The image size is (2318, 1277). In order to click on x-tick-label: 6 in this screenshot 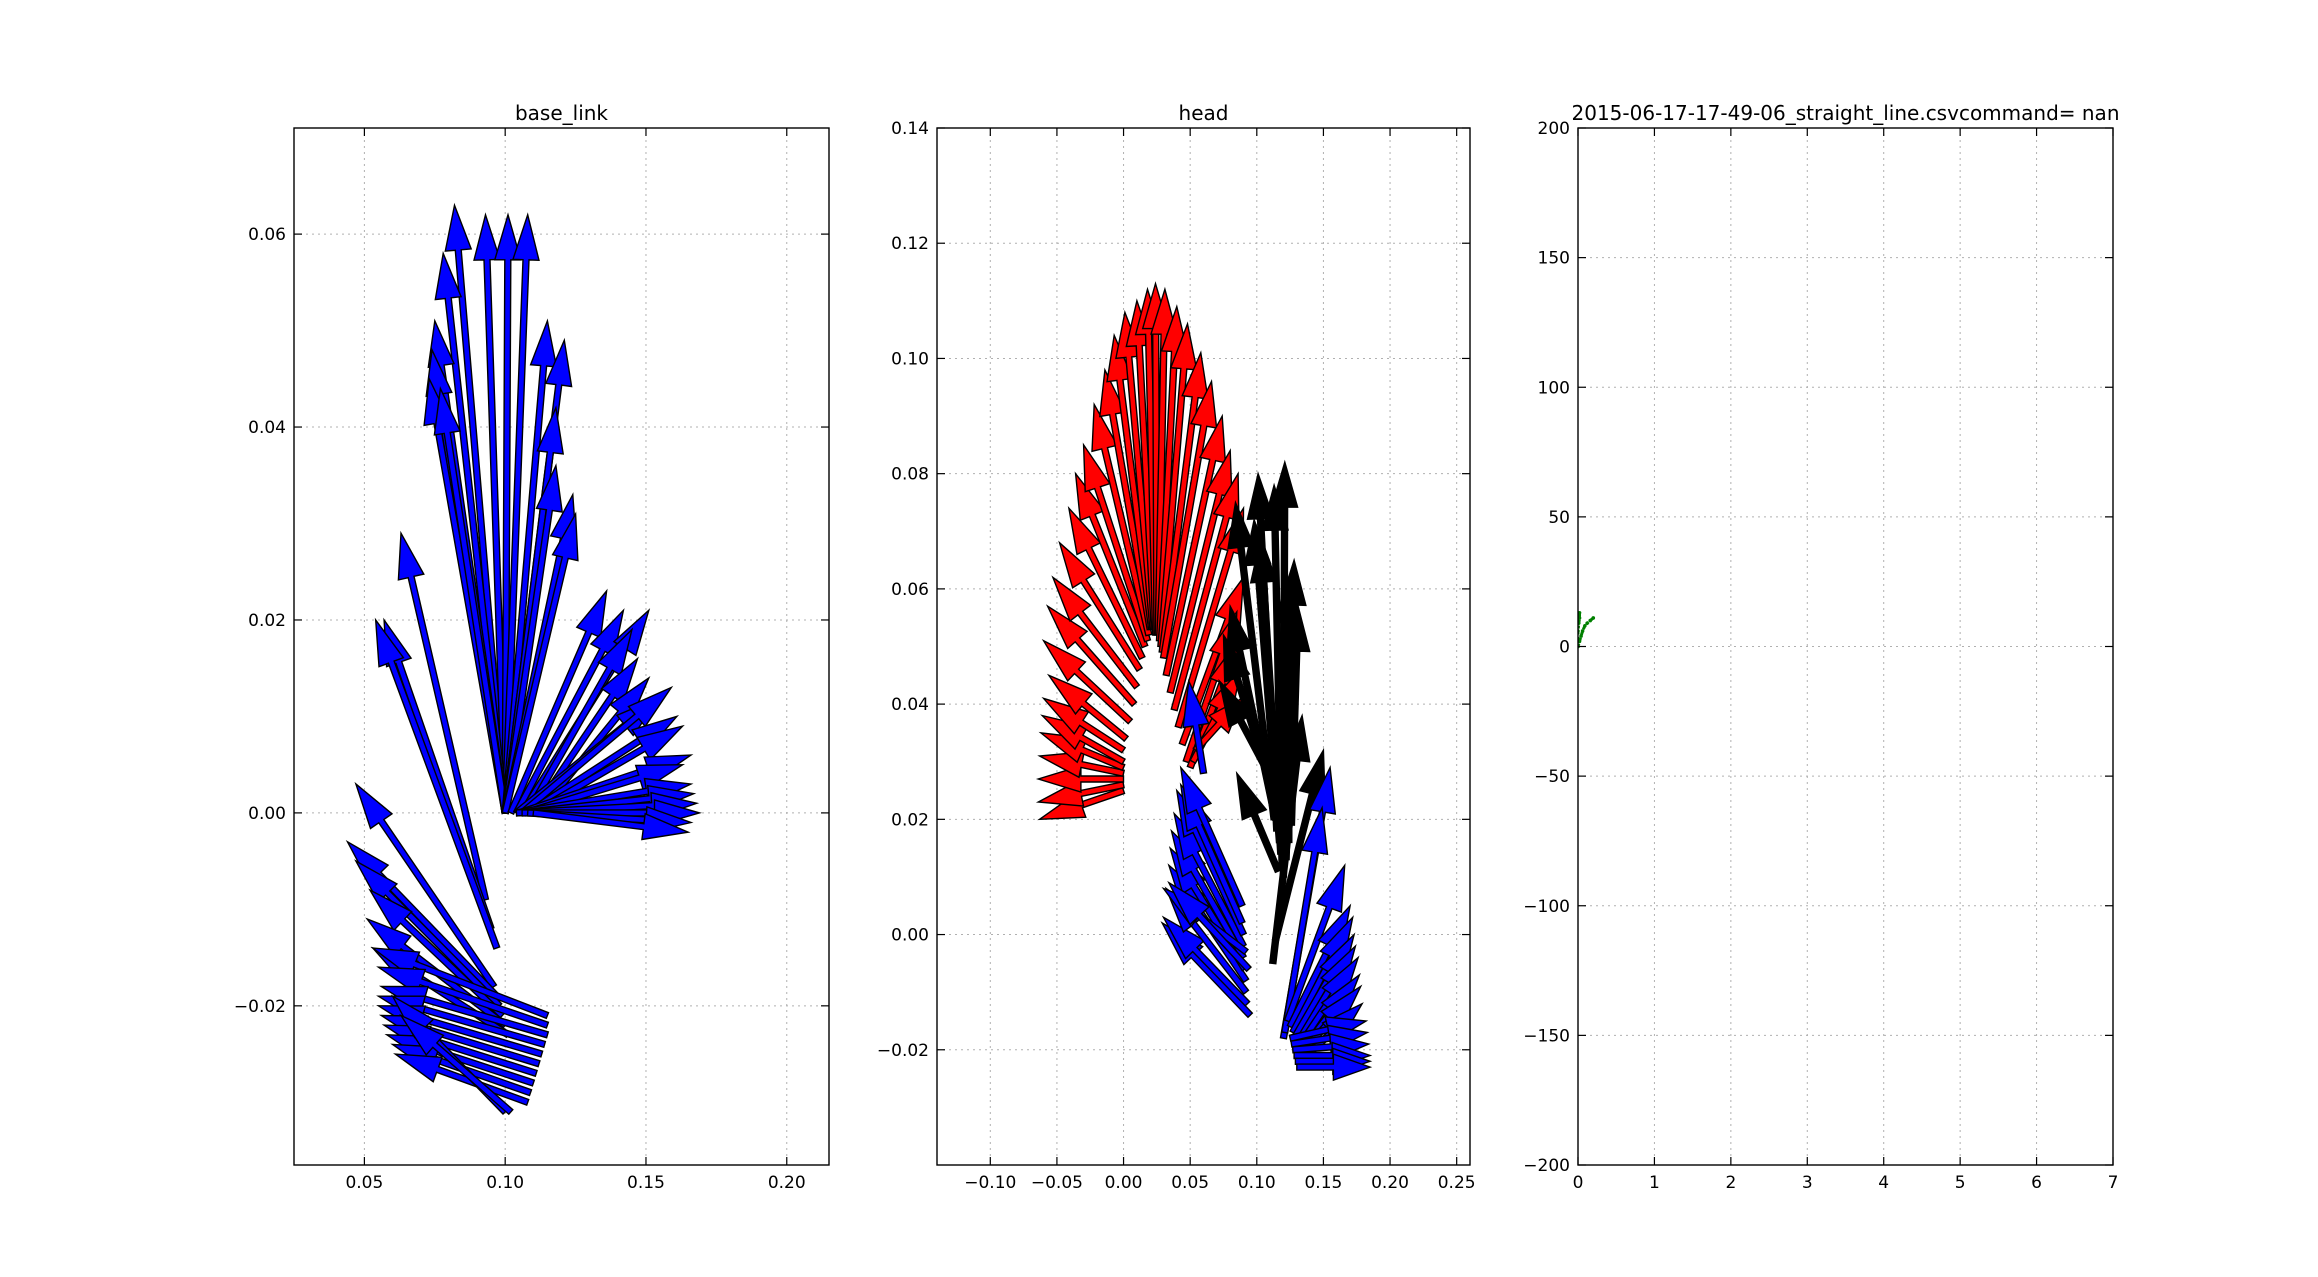, I will do `click(2036, 1183)`.